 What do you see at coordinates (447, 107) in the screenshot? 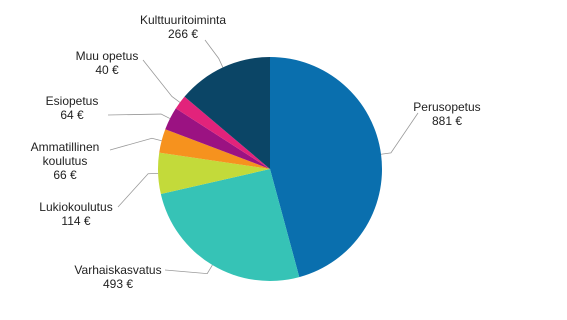
I see `category-label: Perusopetus` at bounding box center [447, 107].